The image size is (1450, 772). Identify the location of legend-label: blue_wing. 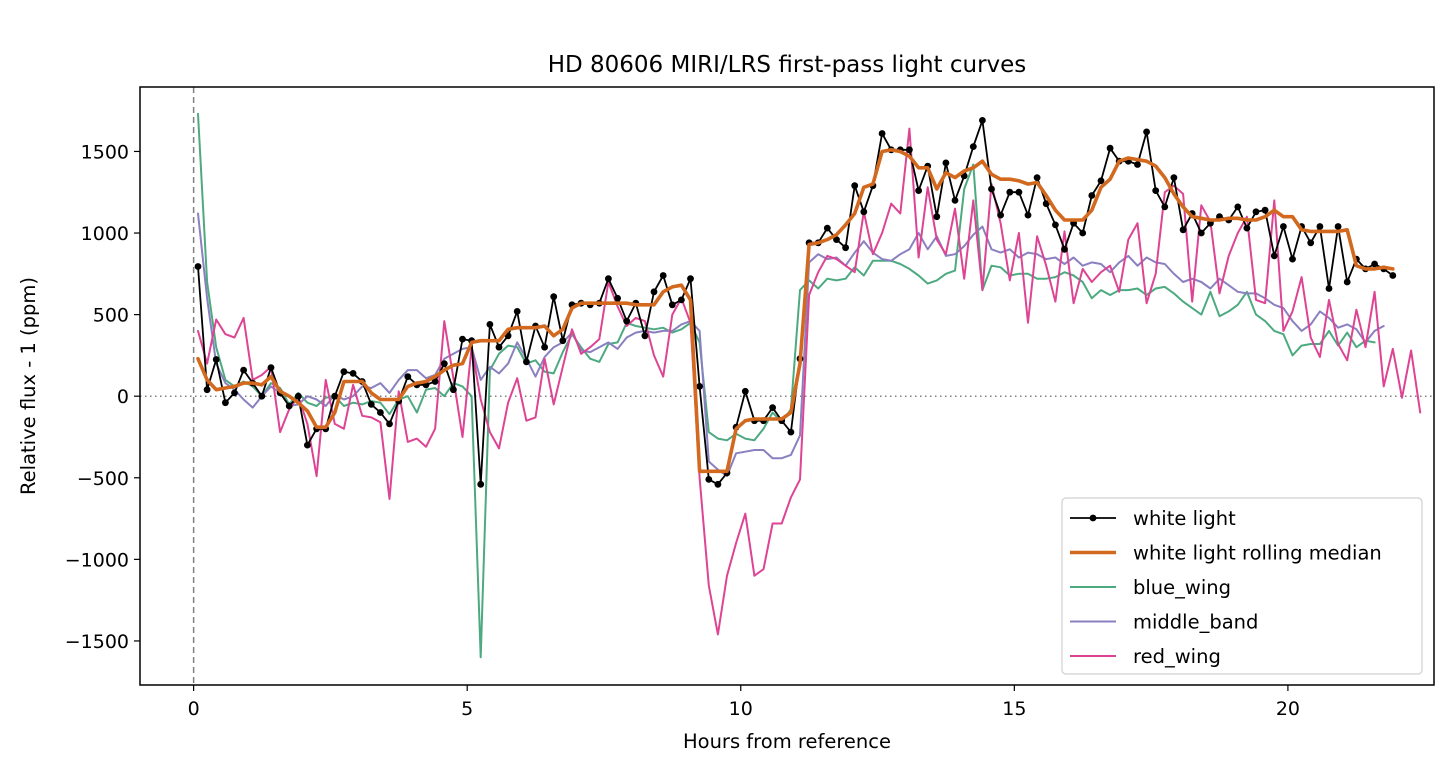
(1182, 587).